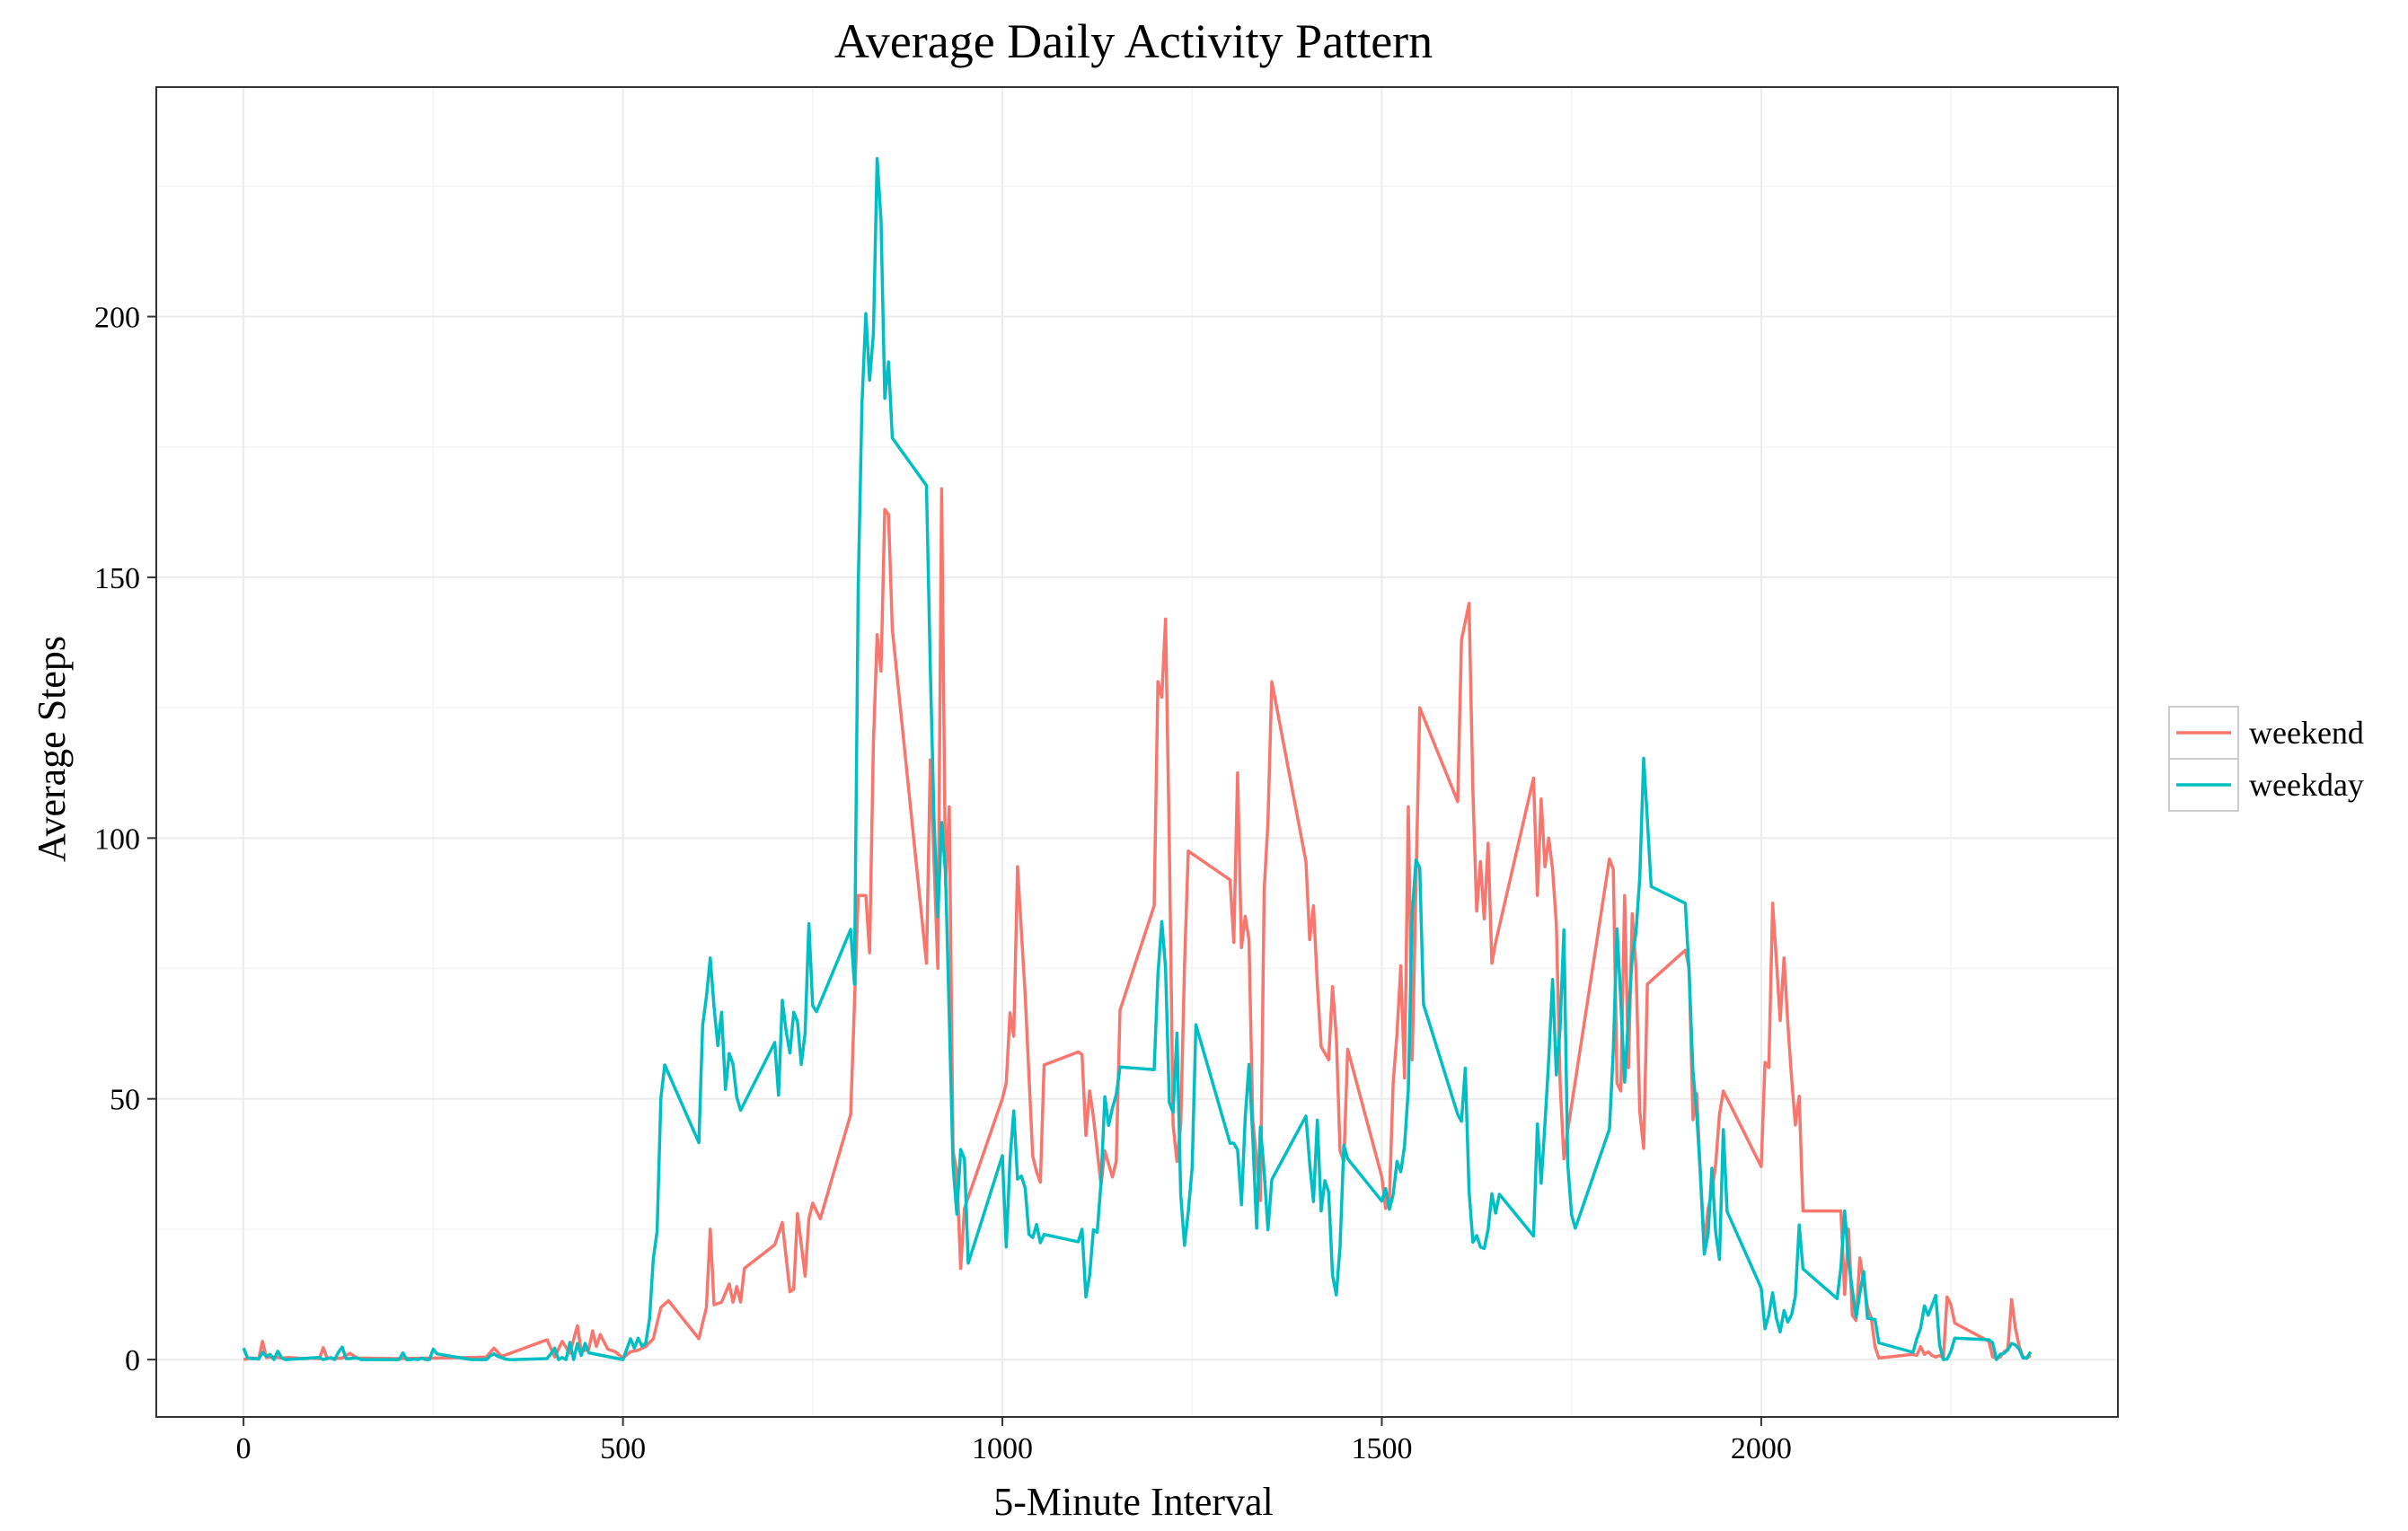 The image size is (2408, 1531). What do you see at coordinates (1133, 1502) in the screenshot?
I see `x-axis-title: 5-Minute Interval` at bounding box center [1133, 1502].